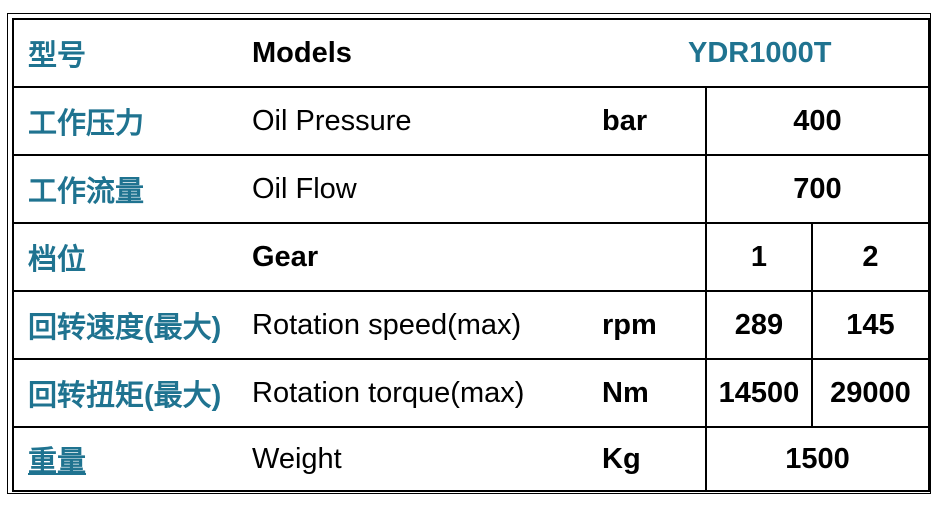  I want to click on header-label-zh: 型号, so click(57, 56).